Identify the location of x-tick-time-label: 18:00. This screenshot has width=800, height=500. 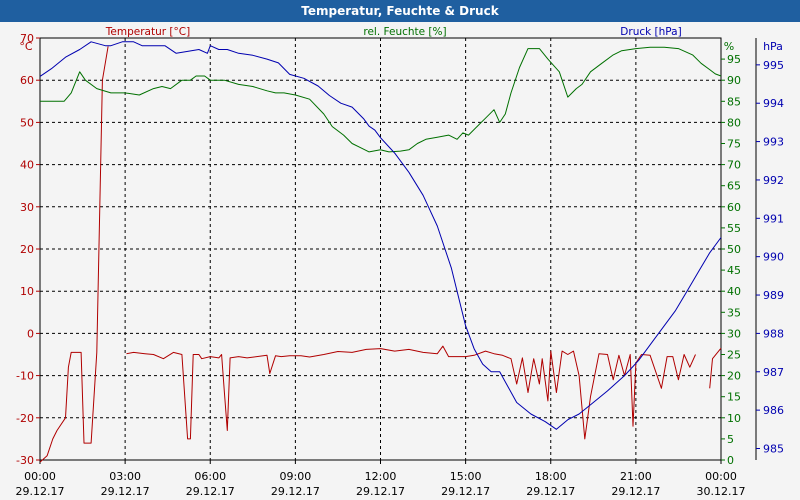
(551, 476).